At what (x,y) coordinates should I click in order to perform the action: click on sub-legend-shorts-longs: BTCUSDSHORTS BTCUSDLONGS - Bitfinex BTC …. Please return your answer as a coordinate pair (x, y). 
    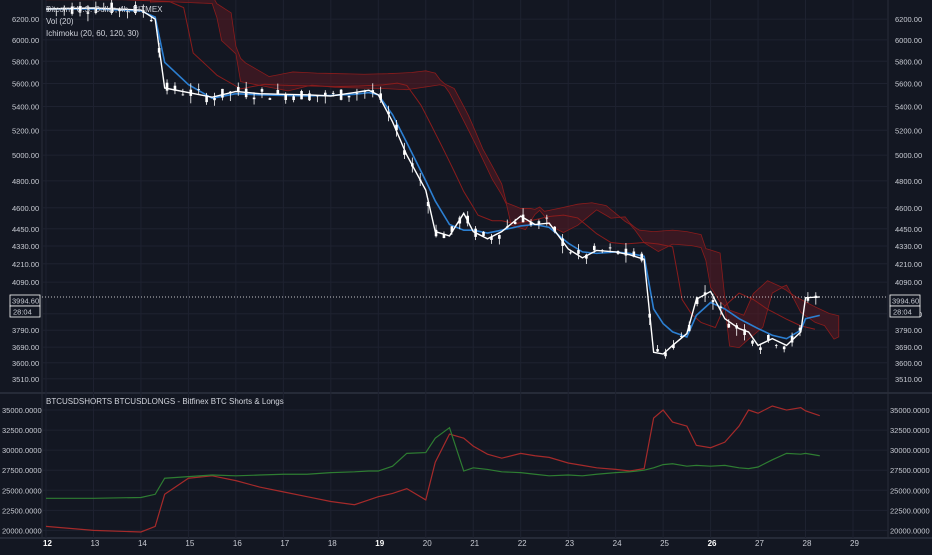
    Looking at the image, I should click on (165, 401).